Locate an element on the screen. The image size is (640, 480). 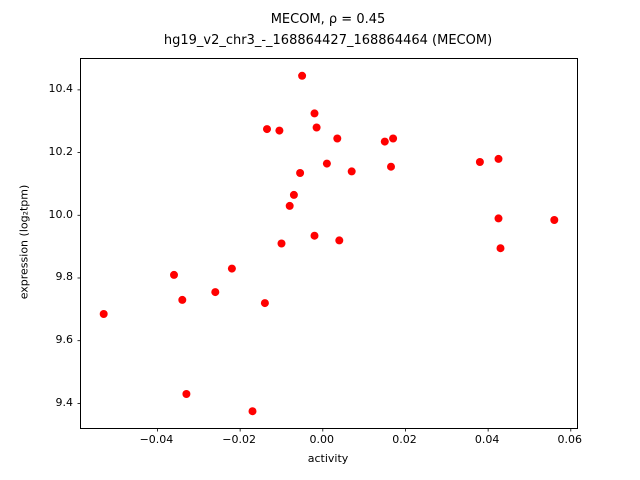
x-tick-label: −0.04 is located at coordinates (156, 439).